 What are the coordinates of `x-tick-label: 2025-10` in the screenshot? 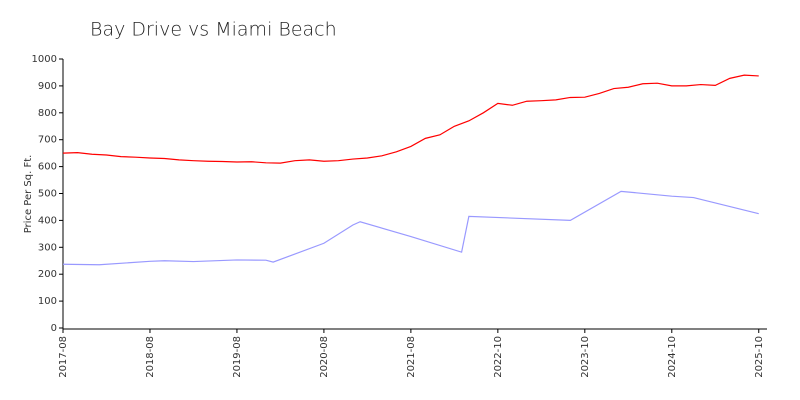 It's located at (759, 357).